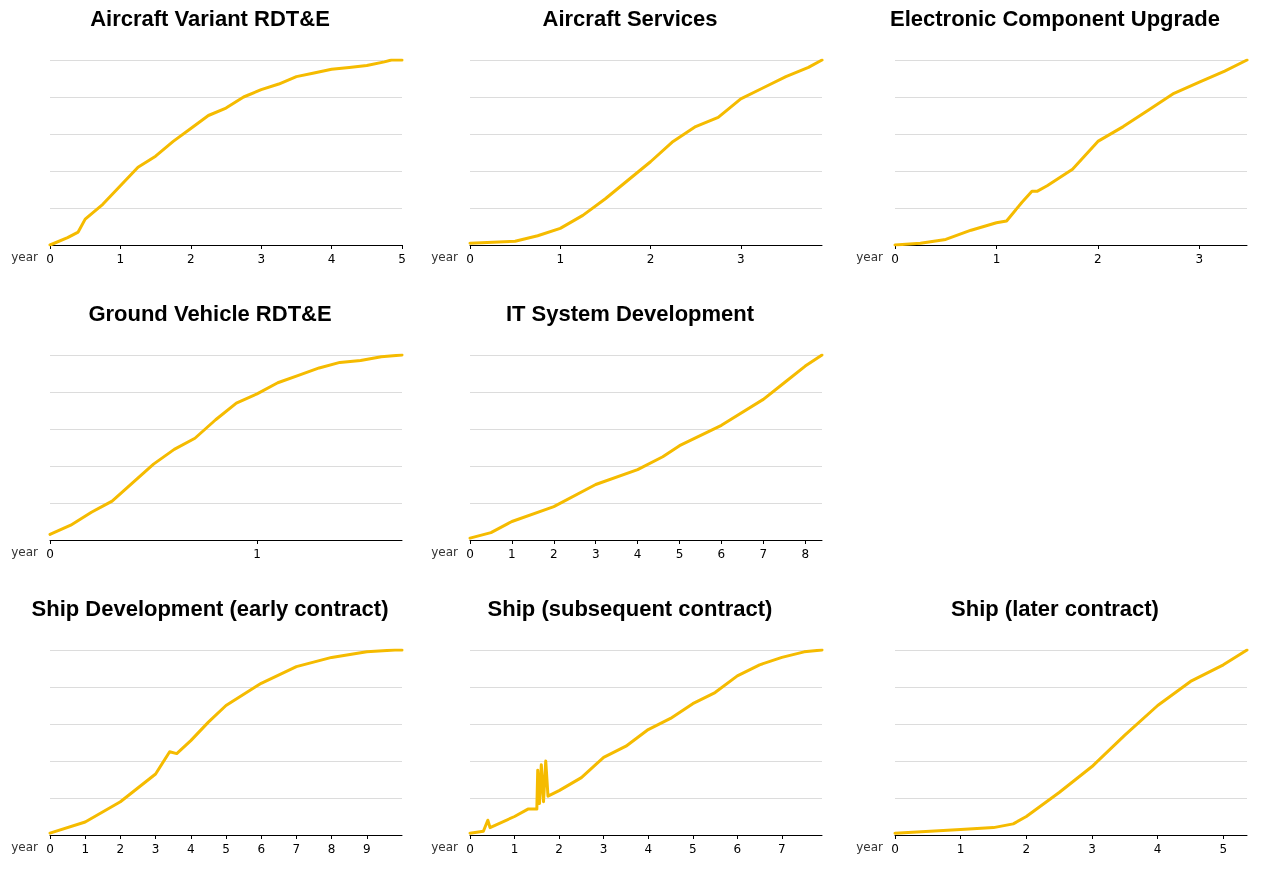 Image resolution: width=1279 pixels, height=869 pixels. What do you see at coordinates (210, 313) in the screenshot?
I see `chart-title: Ground Vehicle RDT&E` at bounding box center [210, 313].